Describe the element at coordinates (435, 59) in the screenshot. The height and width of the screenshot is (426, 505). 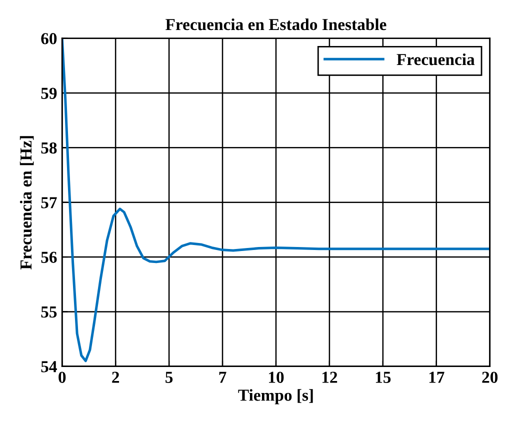
I see `legend-label: Frecuencia` at that location.